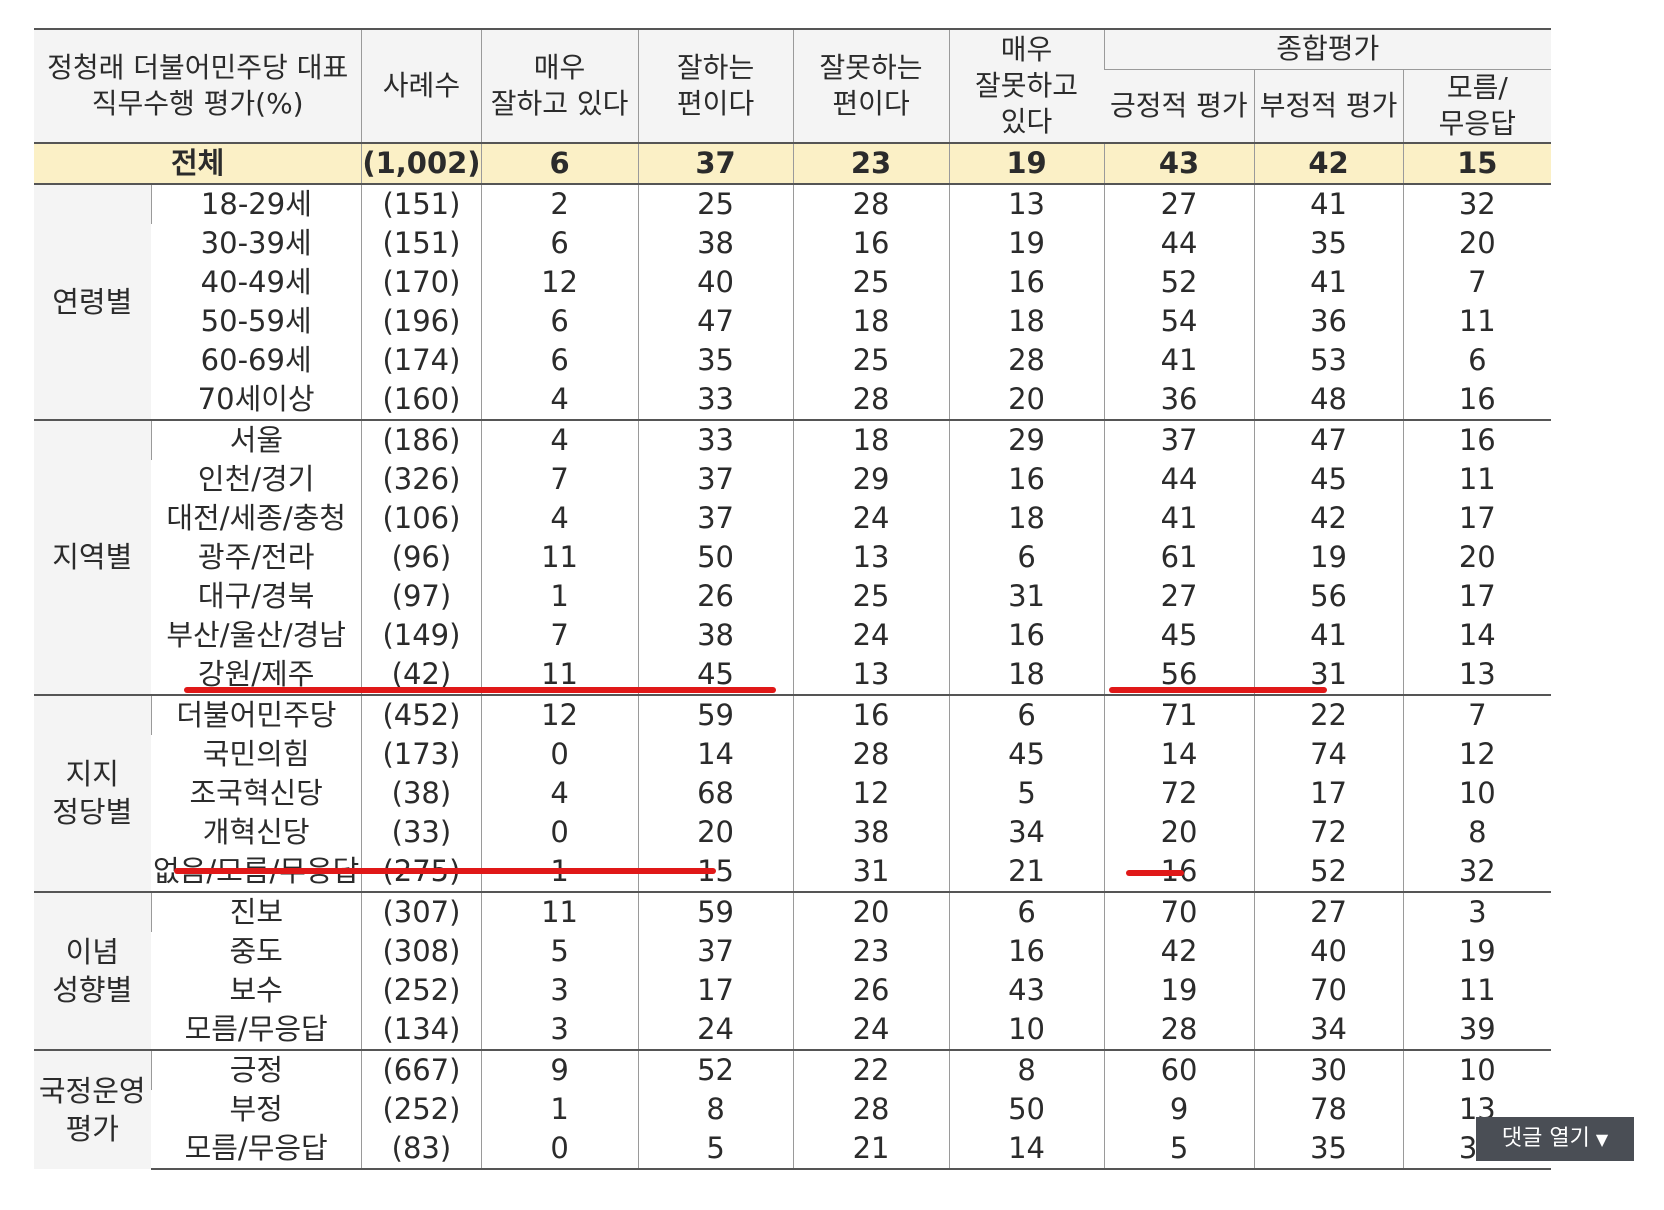 The height and width of the screenshot is (1210, 1664). I want to click on row-label: 30-39세, so click(256, 242).